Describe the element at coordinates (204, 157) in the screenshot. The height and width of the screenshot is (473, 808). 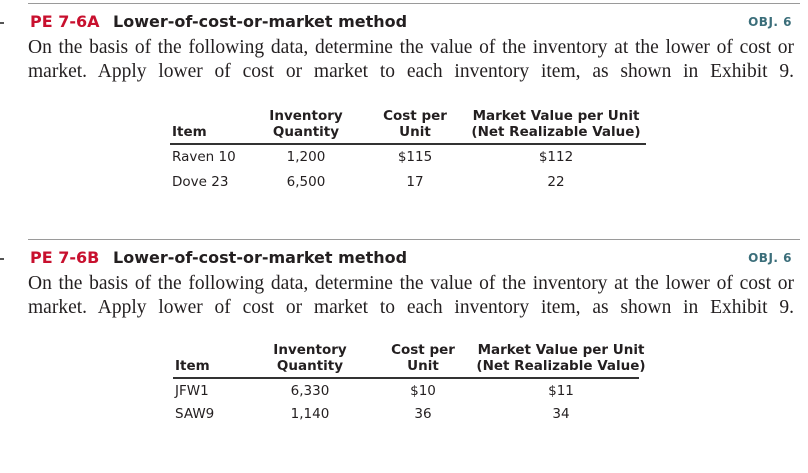
I see `table-cell: Raven 10` at that location.